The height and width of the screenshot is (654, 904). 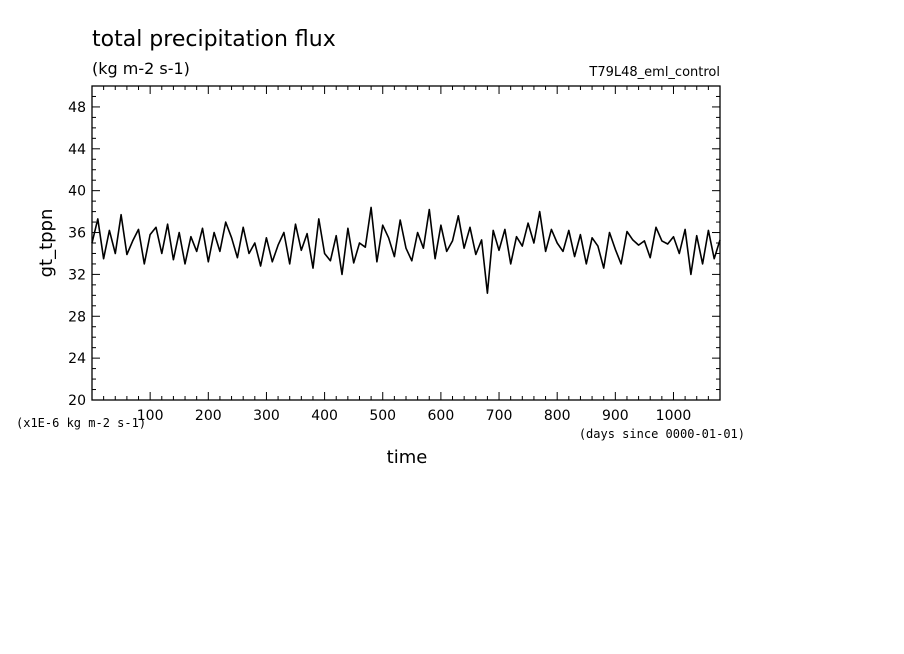 I want to click on x-tick-label: 100, so click(x=150, y=416).